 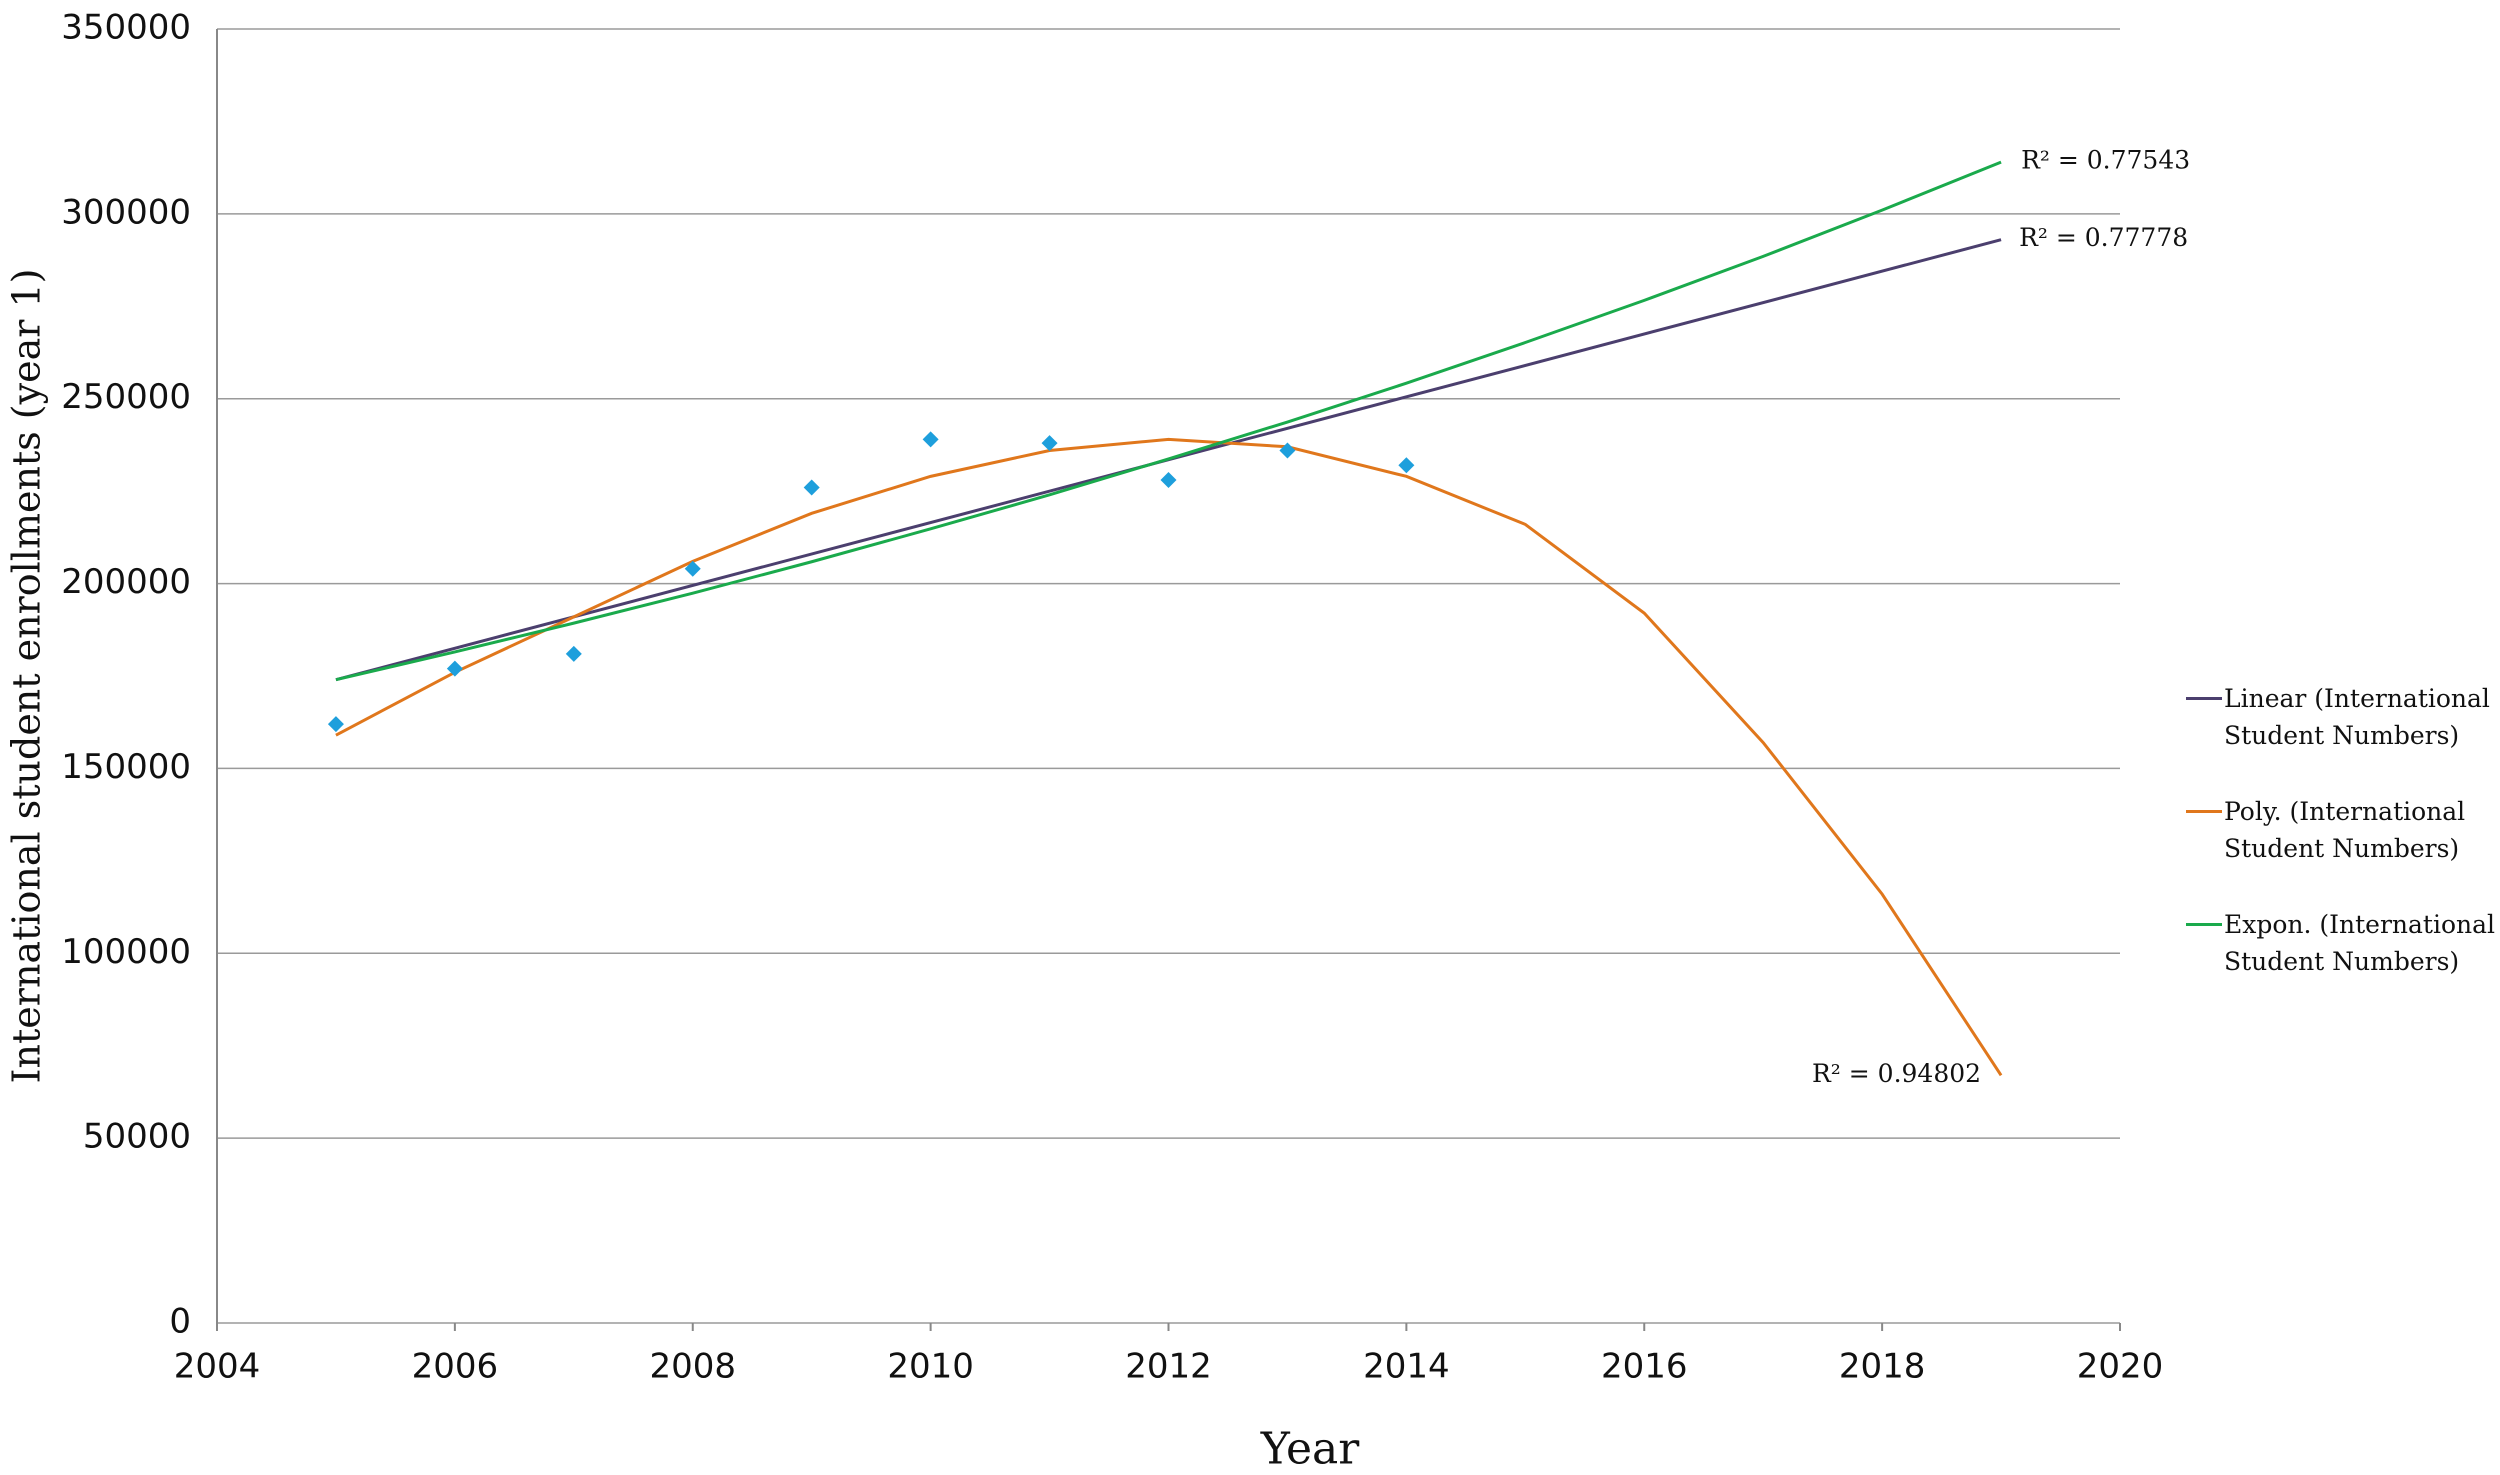 I want to click on r-squared-label: R² = 0.77778, so click(x=2103, y=237).